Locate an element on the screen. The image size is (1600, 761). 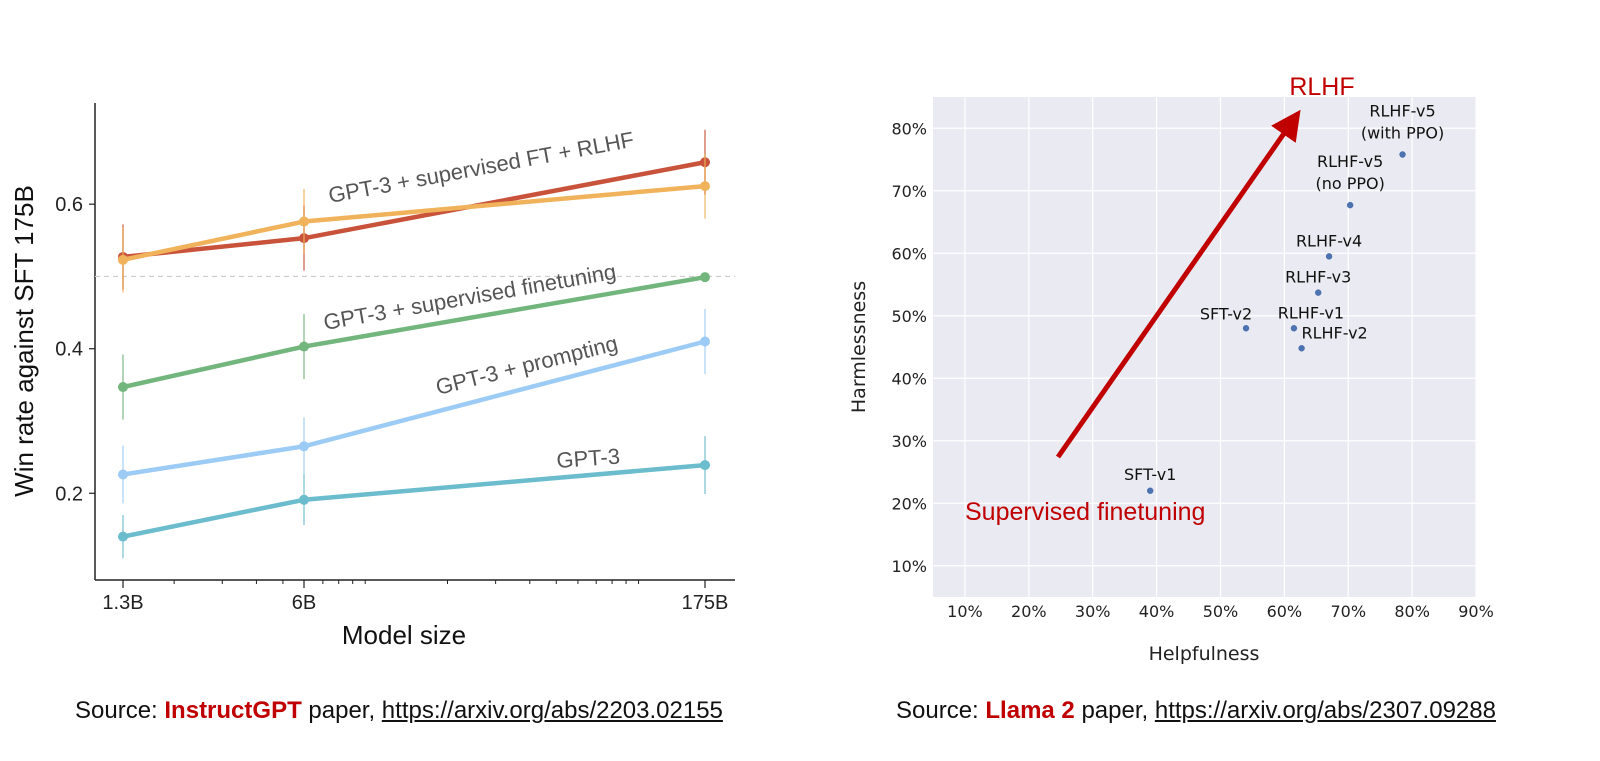
y-tick-label: 40% is located at coordinates (909, 378).